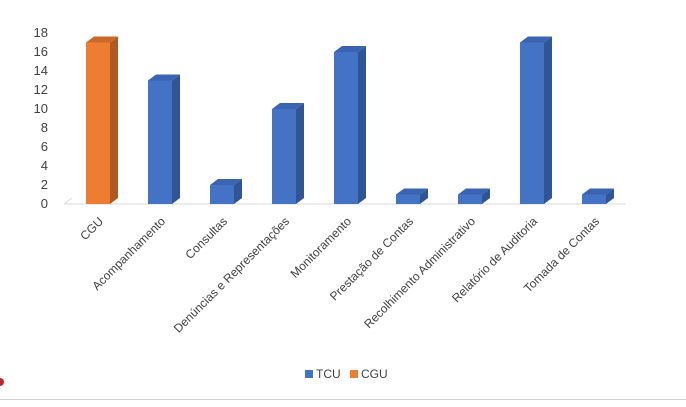 Image resolution: width=686 pixels, height=407 pixels. What do you see at coordinates (374, 374) in the screenshot?
I see `legend-label-cgu: CGU` at bounding box center [374, 374].